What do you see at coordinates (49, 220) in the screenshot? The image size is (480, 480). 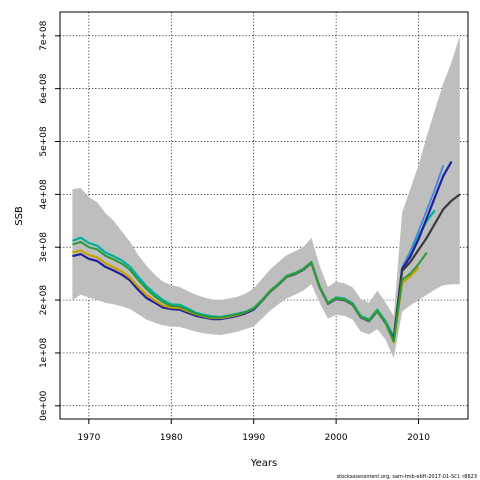 I see `y-axis: 0e+00 1e+08 2e+08 3e+08 4e+08 5e+08 6e+08 7e+08` at bounding box center [49, 220].